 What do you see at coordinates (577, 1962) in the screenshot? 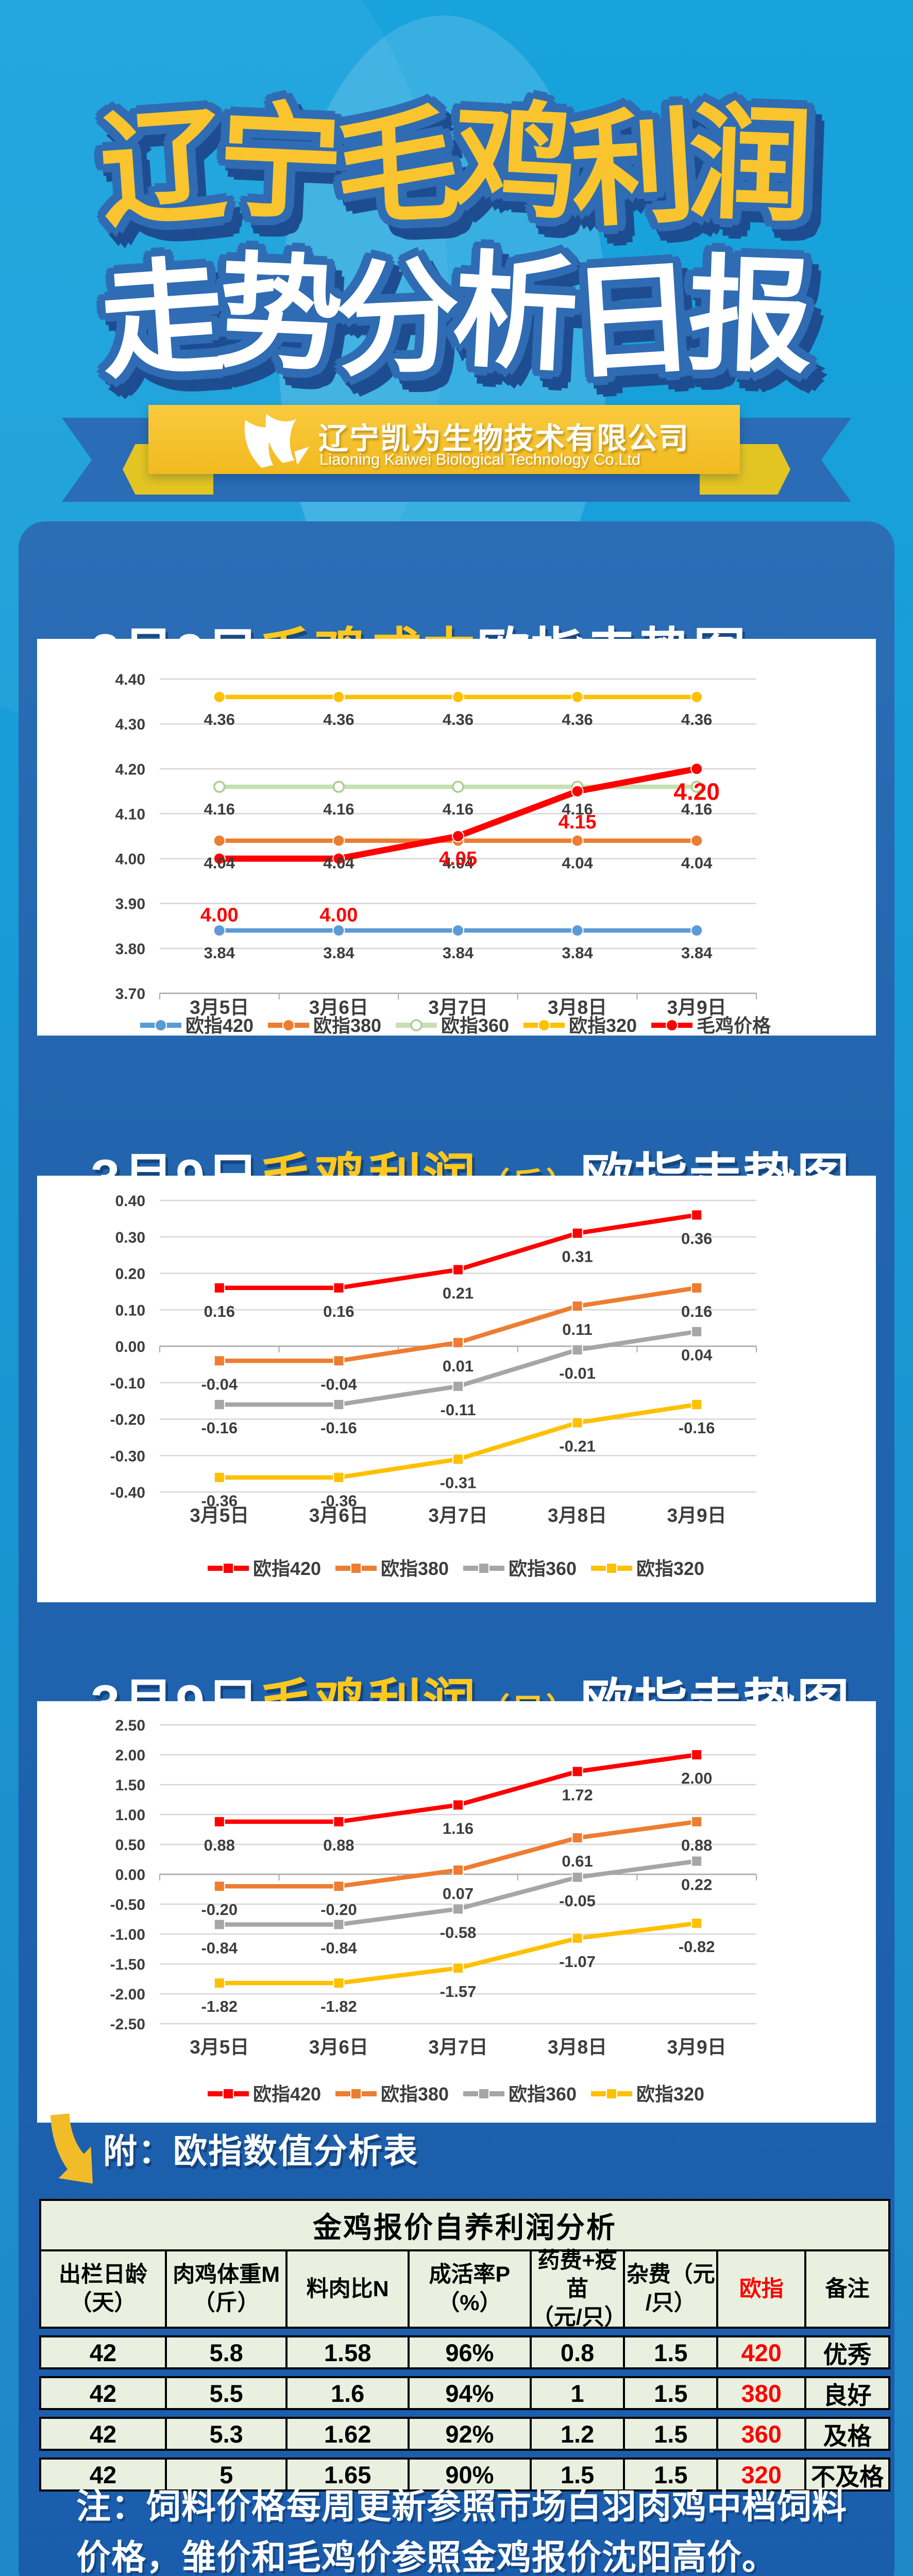
I see `svg-text: -1.07` at bounding box center [577, 1962].